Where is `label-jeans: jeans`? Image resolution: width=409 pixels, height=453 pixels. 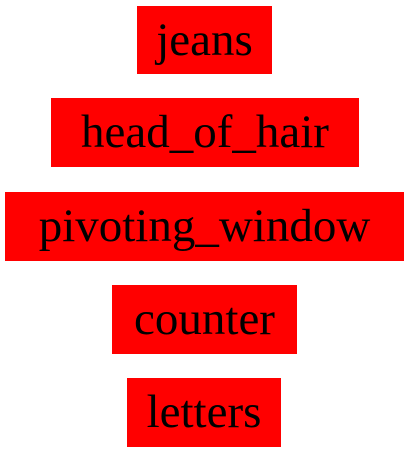 label-jeans: jeans is located at coordinates (204, 40).